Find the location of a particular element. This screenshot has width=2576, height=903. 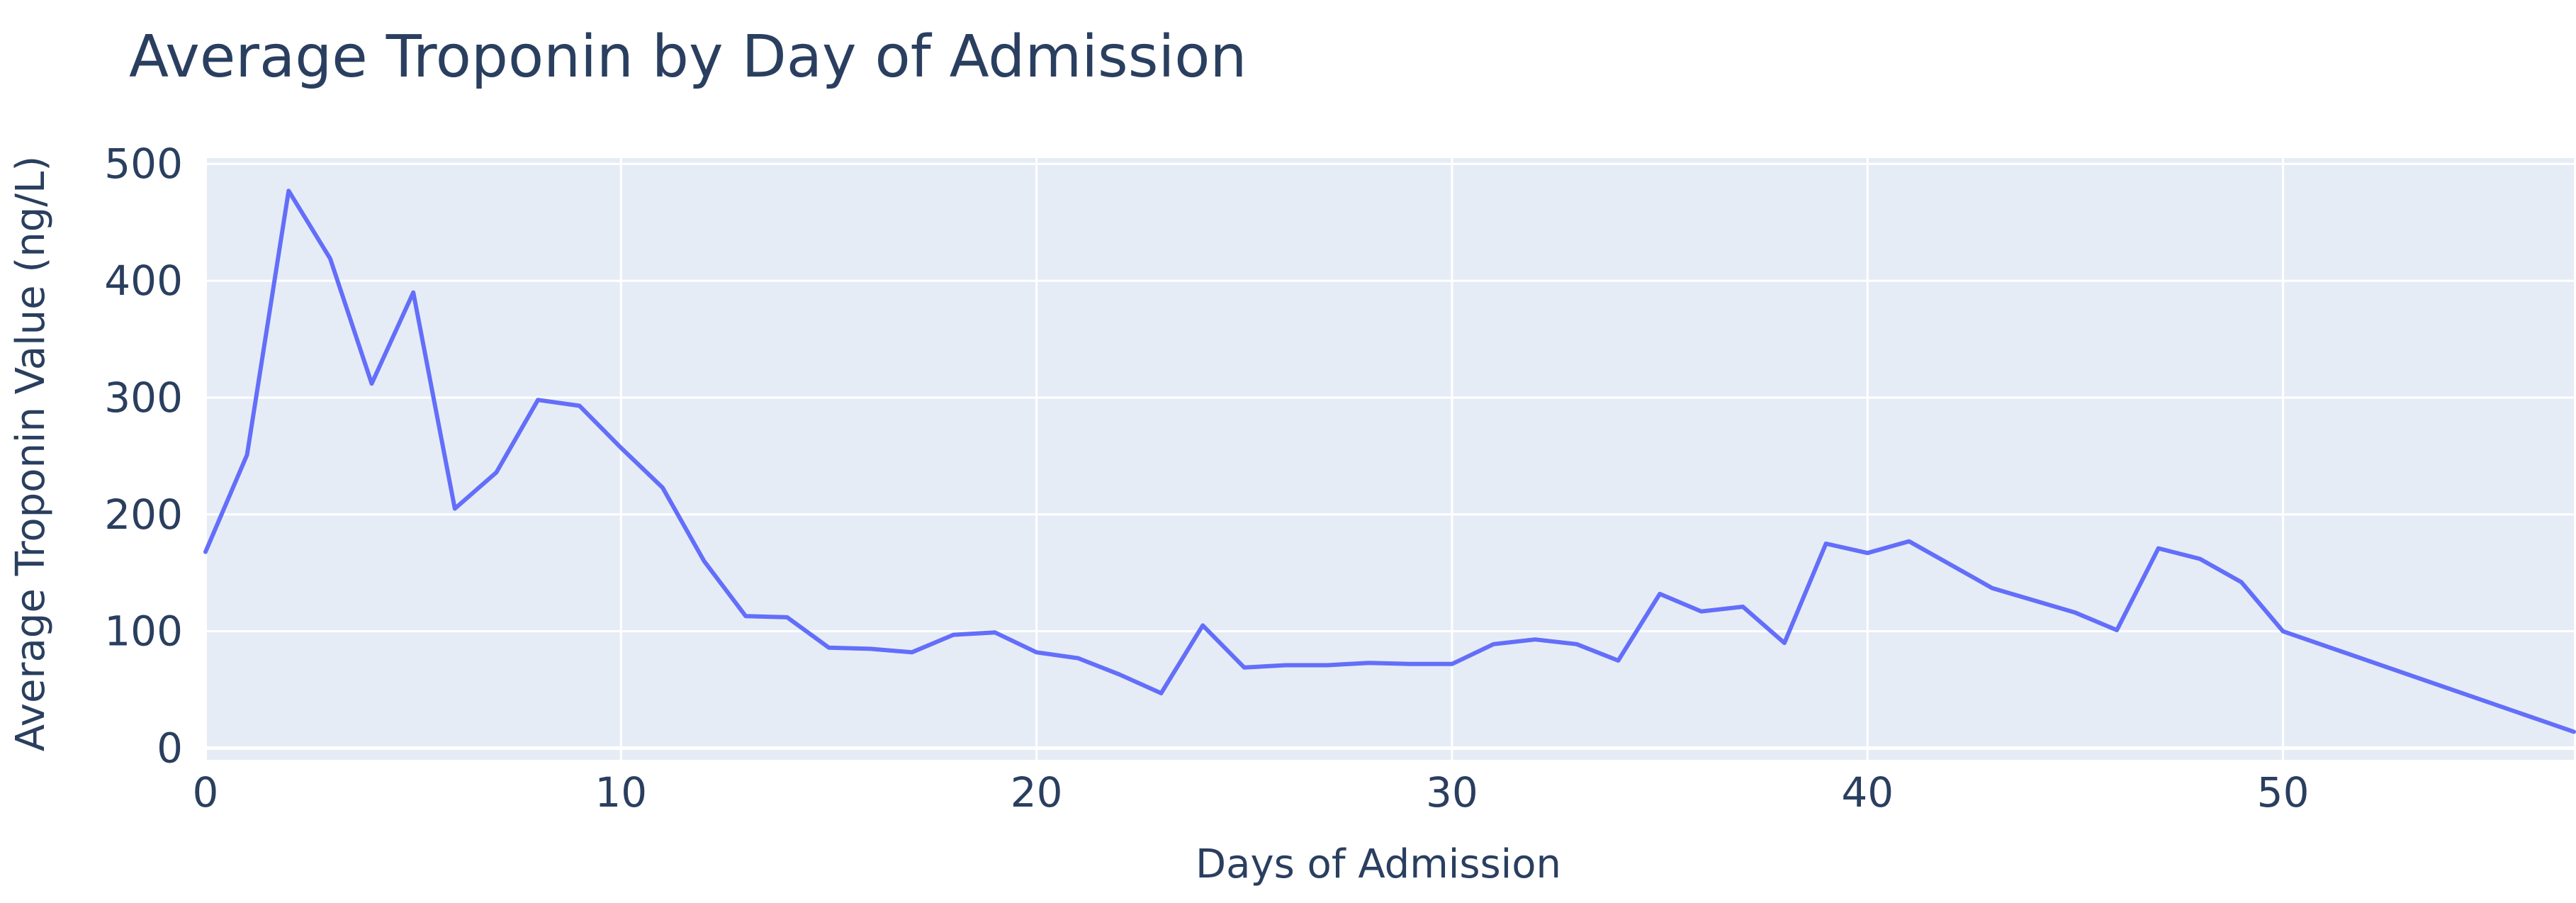

x-axis-ticks: 0 10 20 30 40 50 is located at coordinates (1251, 792).